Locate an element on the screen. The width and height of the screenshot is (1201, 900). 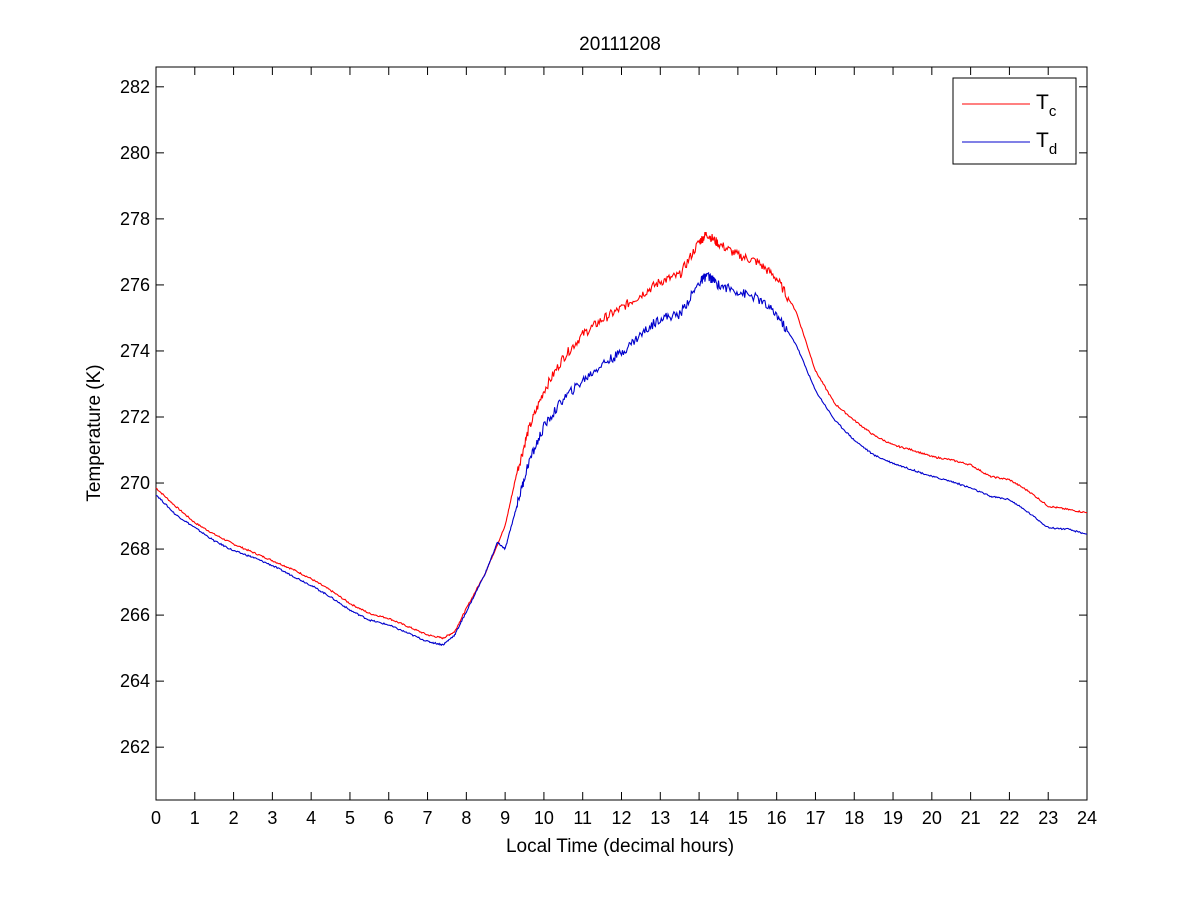
legend-label-tc-main: T is located at coordinates (1042, 102).